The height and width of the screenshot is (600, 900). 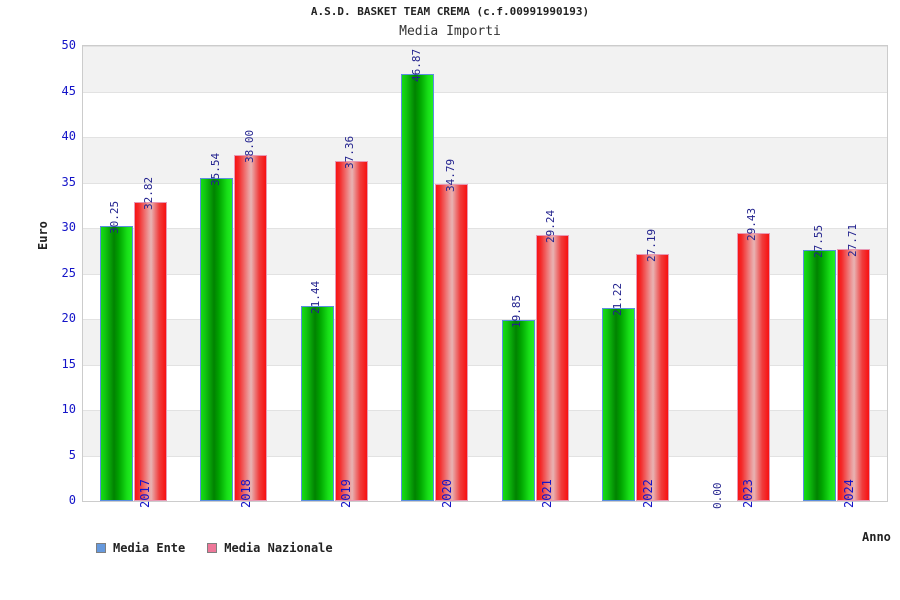 I want to click on bar-media-ente-2019, so click(x=317, y=403).